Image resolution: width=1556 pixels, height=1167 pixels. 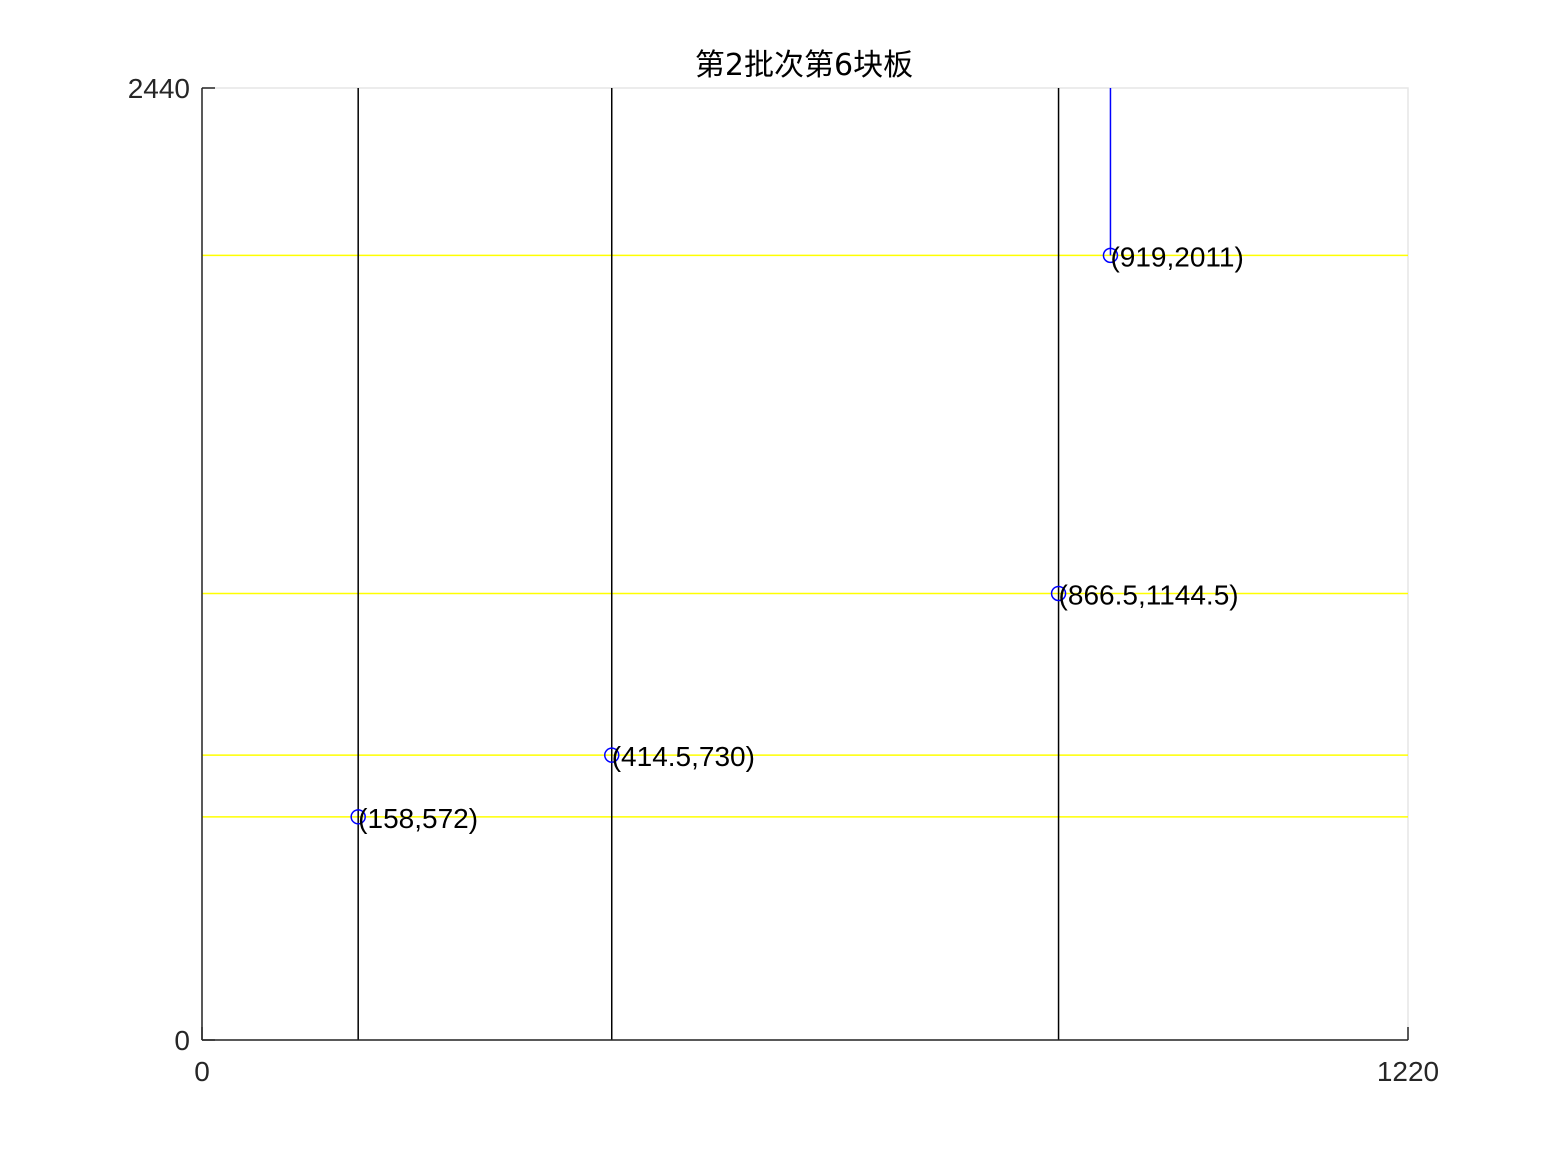 I want to click on y-tick-label-0: 0, so click(x=182, y=1040).